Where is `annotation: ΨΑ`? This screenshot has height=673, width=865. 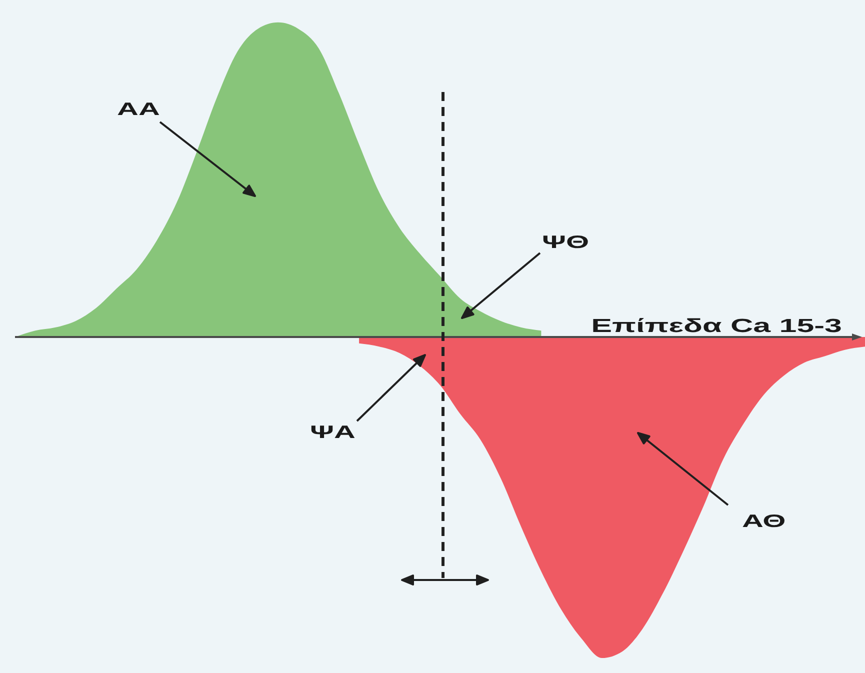
annotation: ΨΑ is located at coordinates (333, 432).